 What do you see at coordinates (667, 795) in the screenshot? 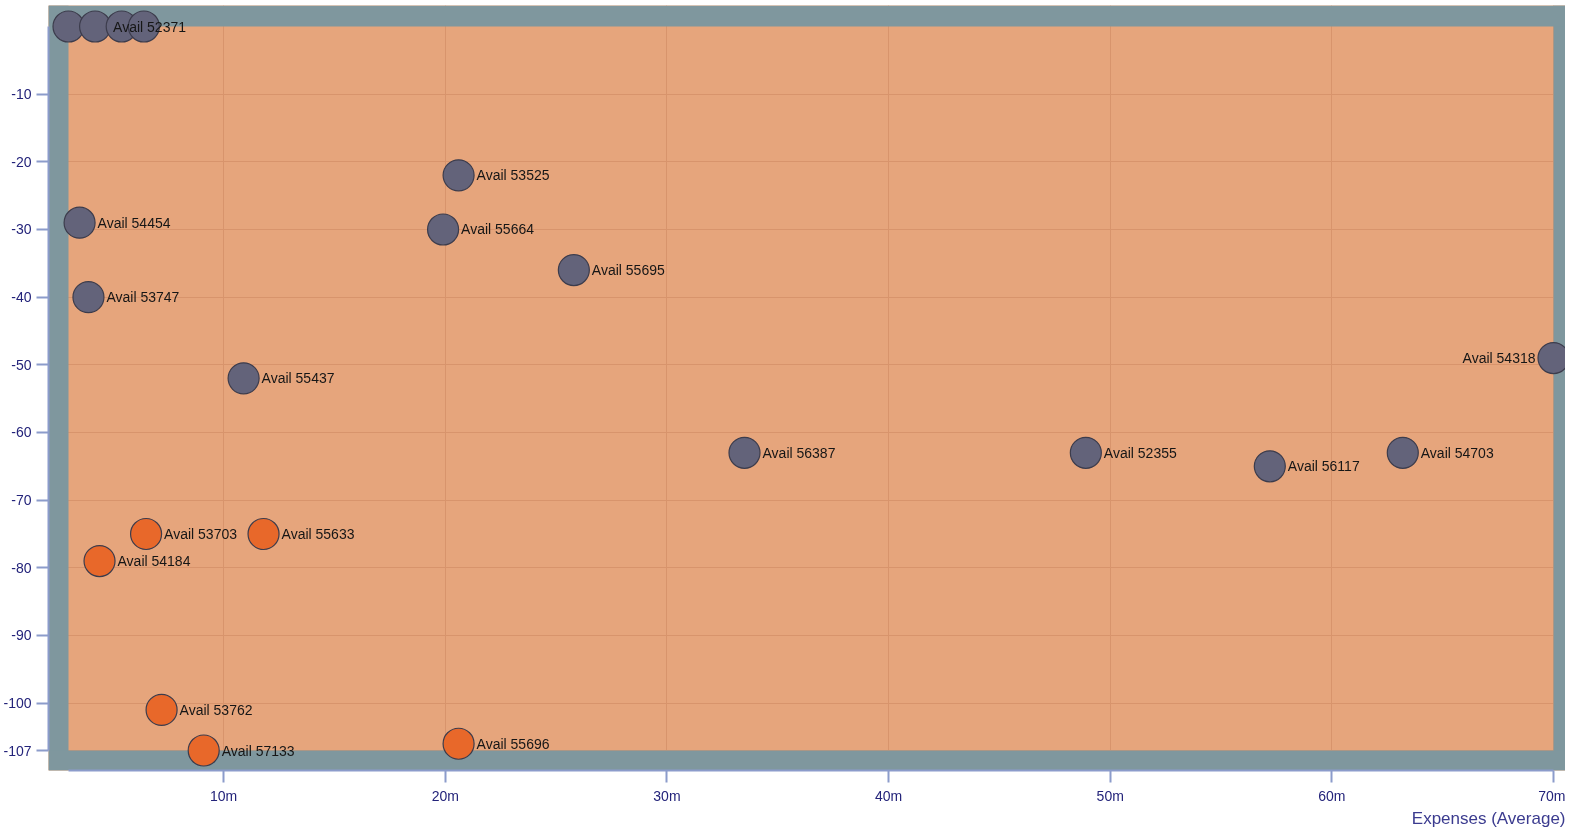
I see `x-tick-label: 30m` at bounding box center [667, 795].